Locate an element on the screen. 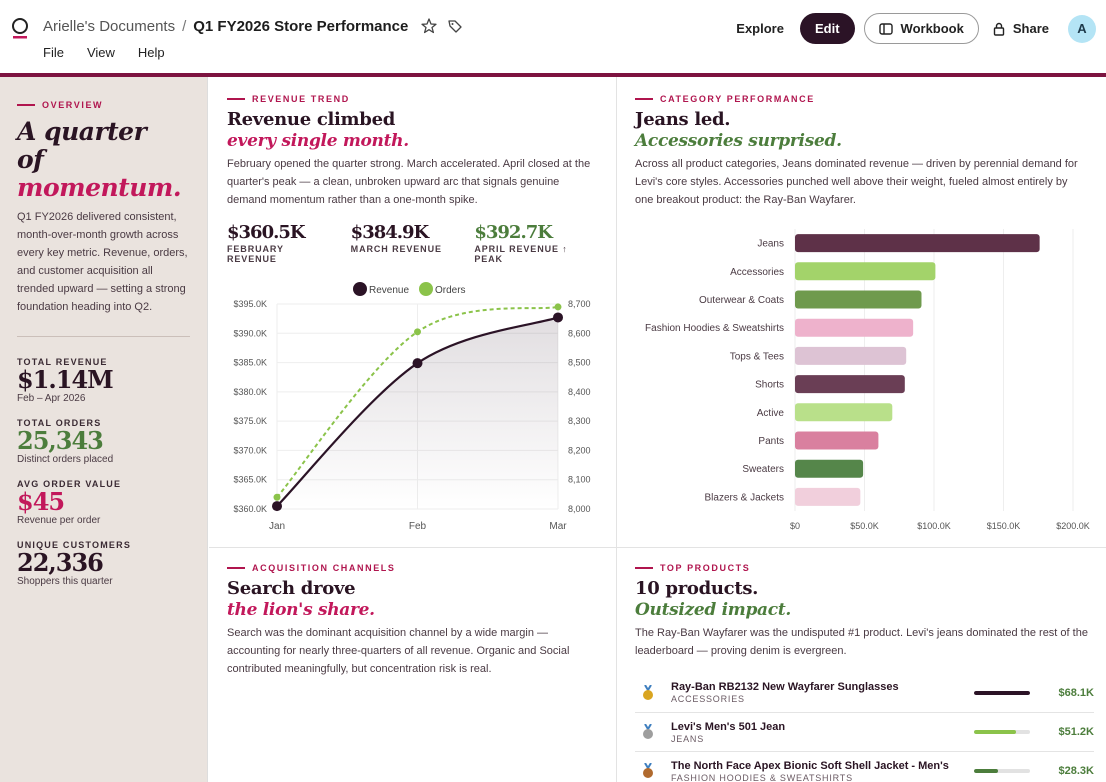 The image size is (1106, 782). explore-button: Explore is located at coordinates (760, 28).